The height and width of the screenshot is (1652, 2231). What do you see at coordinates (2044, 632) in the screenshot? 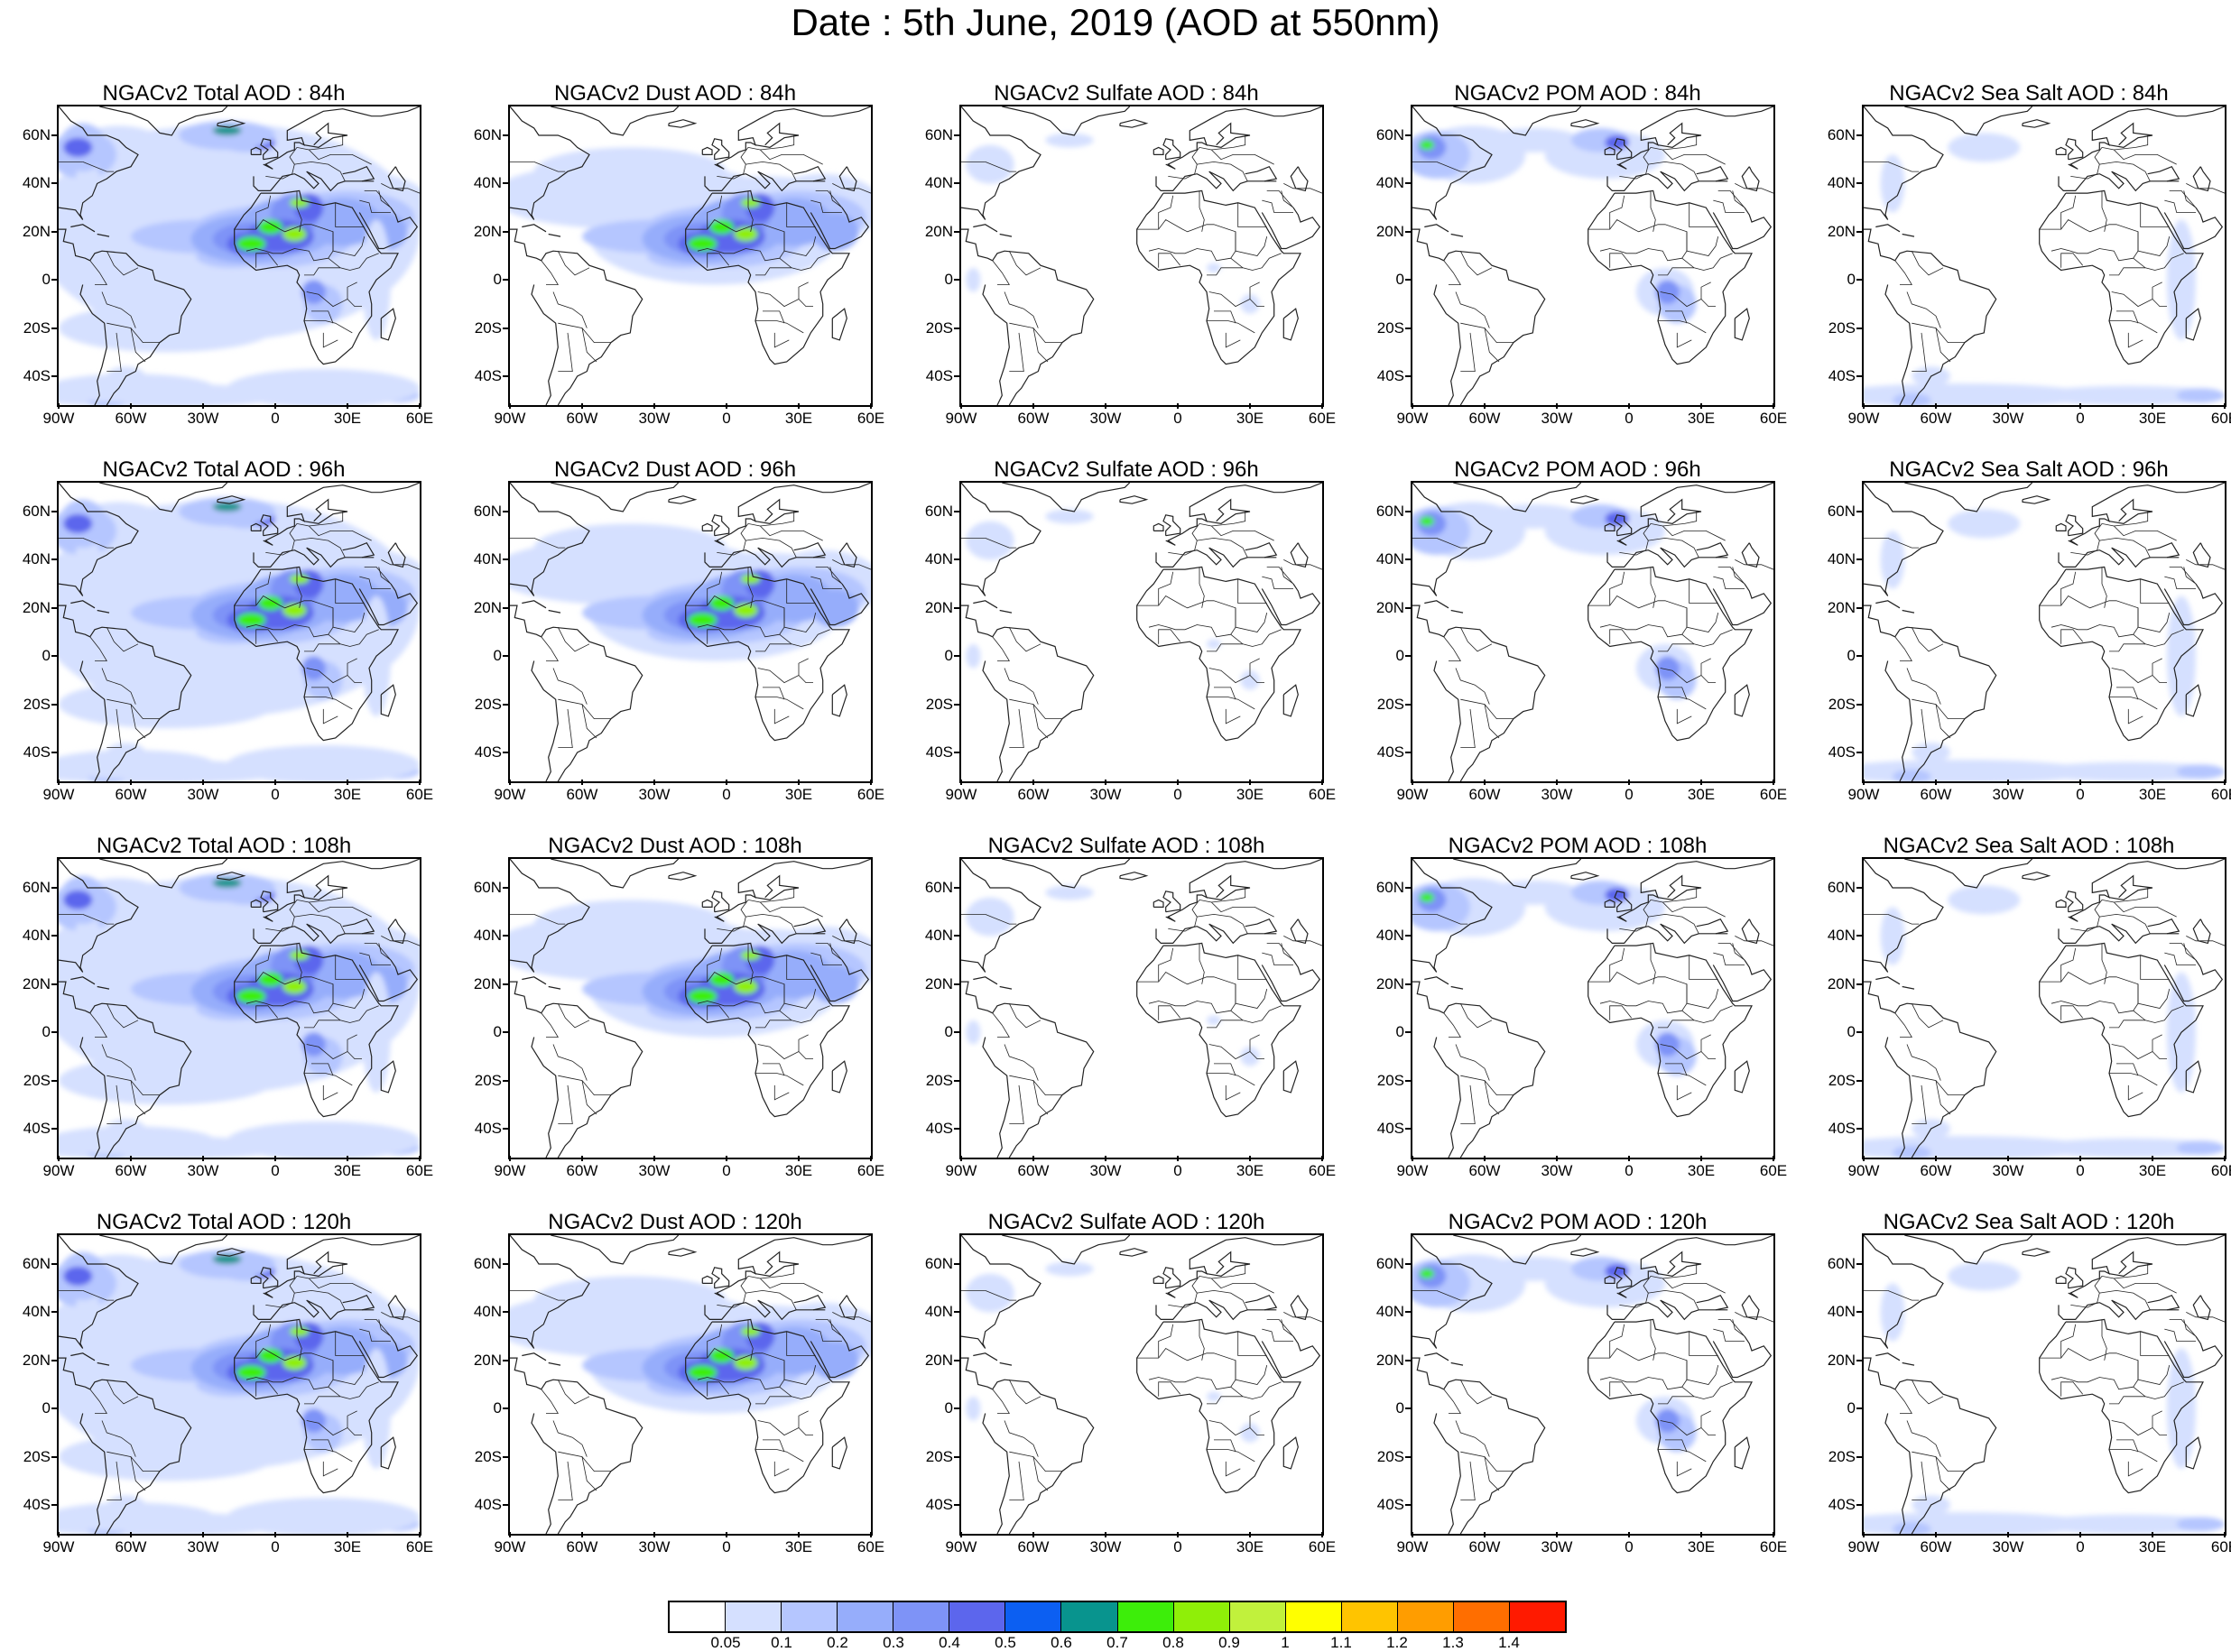
I see `map-frame` at bounding box center [2044, 632].